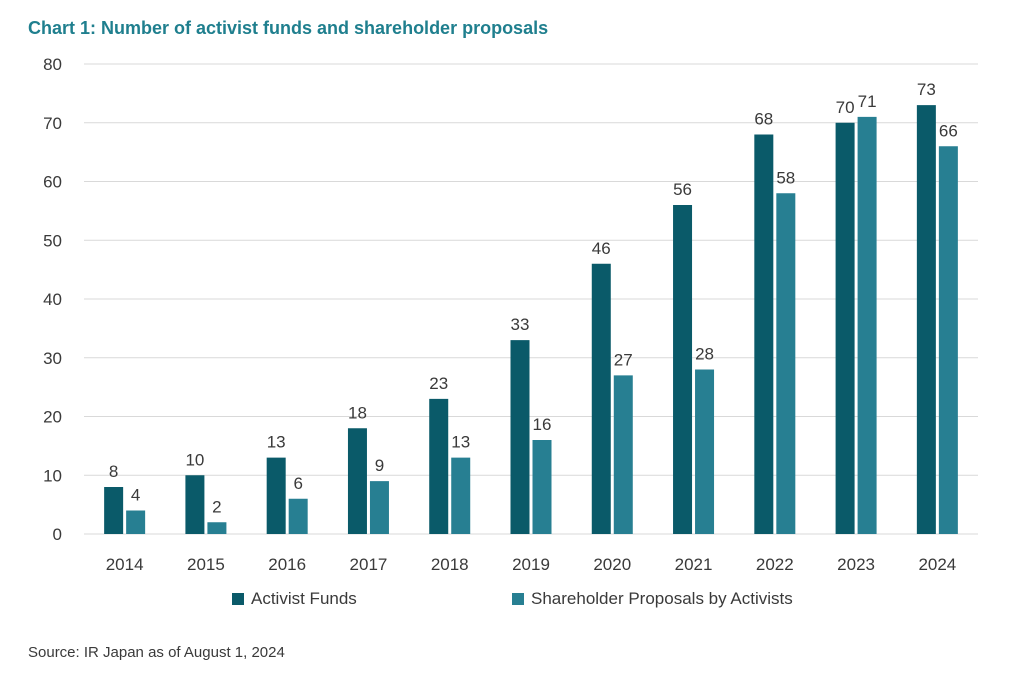 The height and width of the screenshot is (679, 1024). What do you see at coordinates (704, 354) in the screenshot?
I see `data-label: 28` at bounding box center [704, 354].